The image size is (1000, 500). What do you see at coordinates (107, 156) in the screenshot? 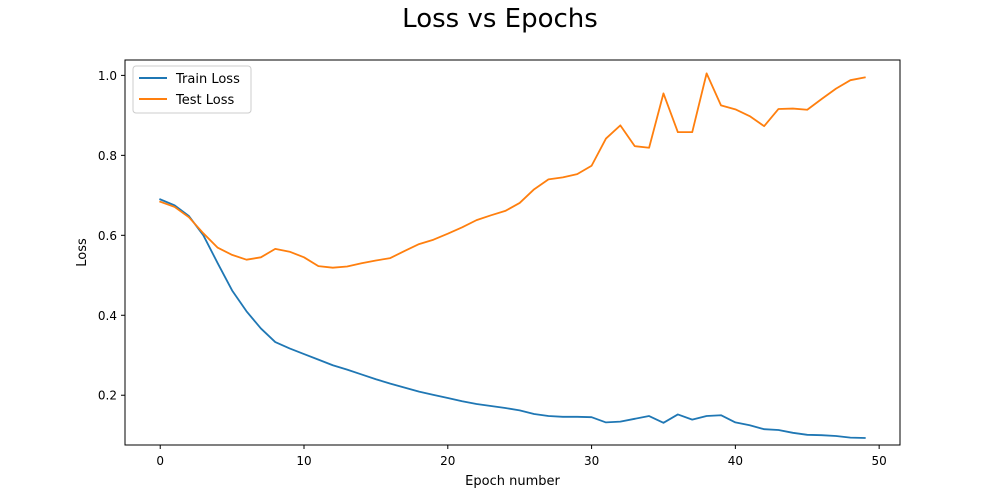
I see `y-tick-label: 0.8` at bounding box center [107, 156].